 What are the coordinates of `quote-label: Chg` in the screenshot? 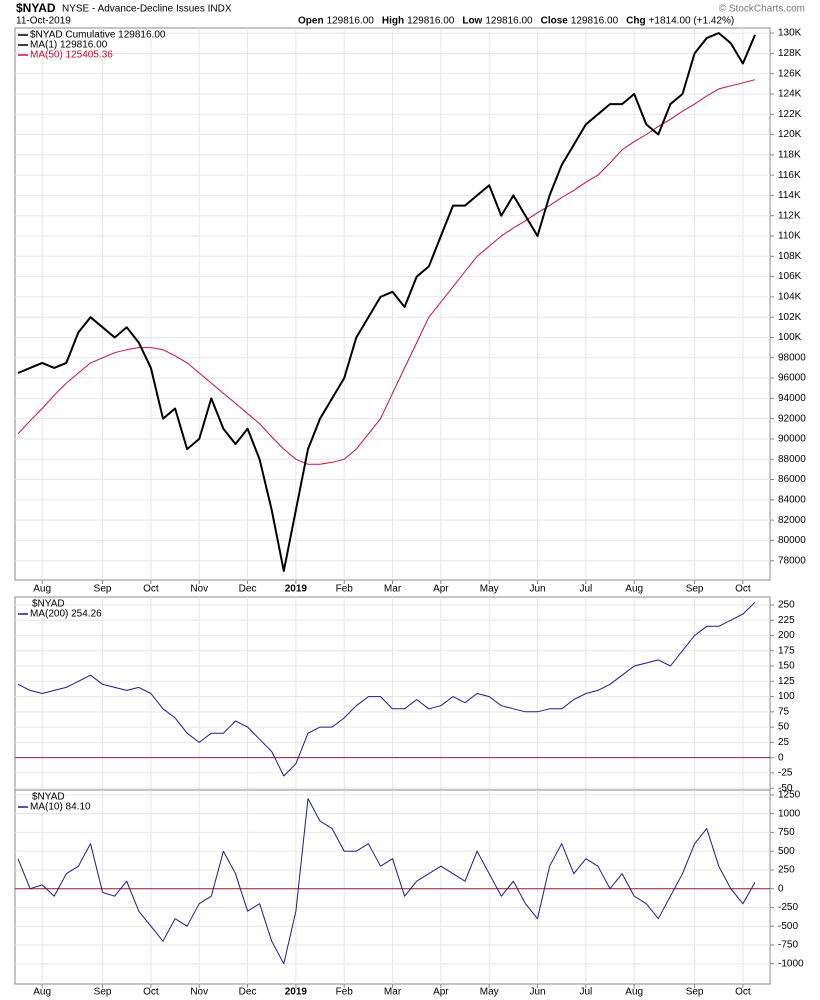 It's located at (635, 21).